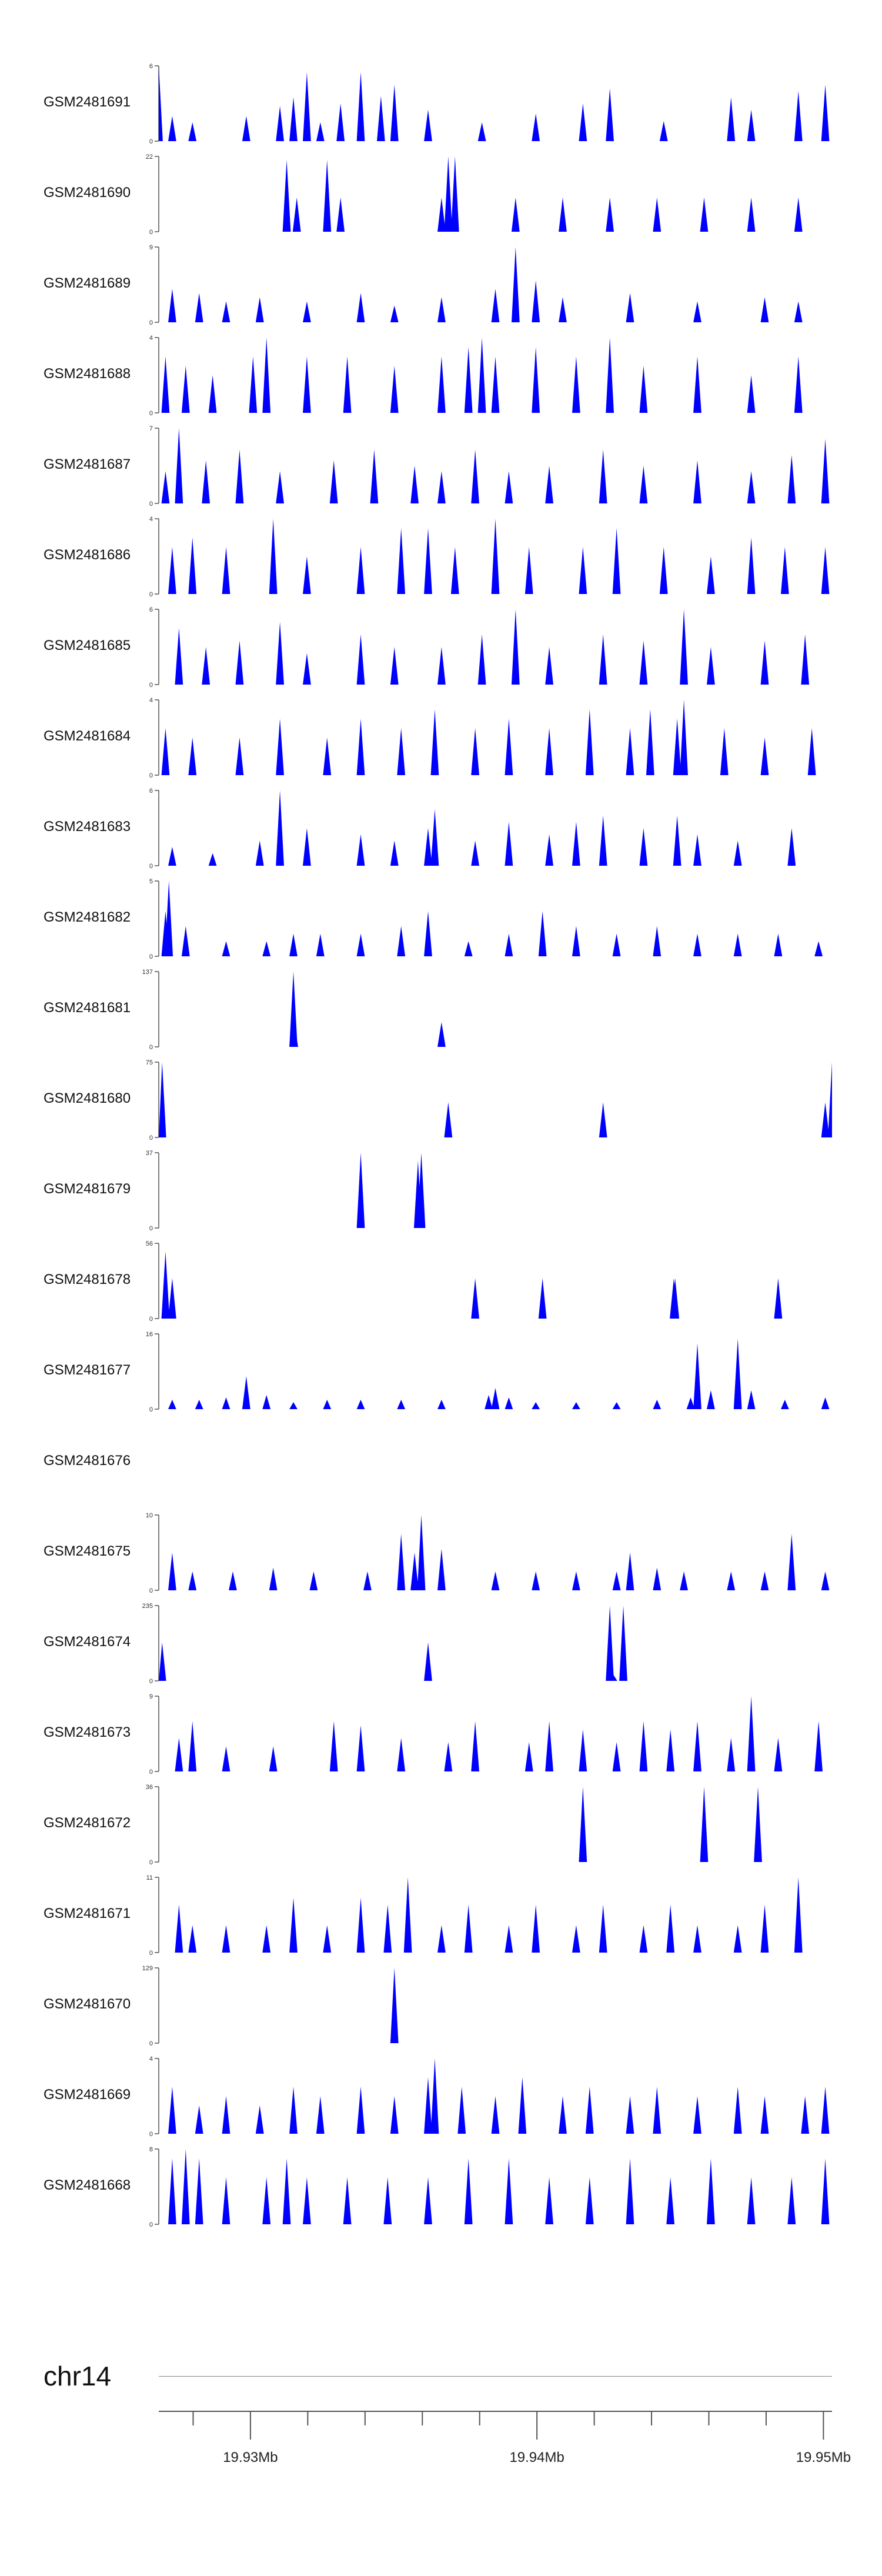 The image size is (882, 2576). I want to click on track-plot: 36 0, so click(454, 1825).